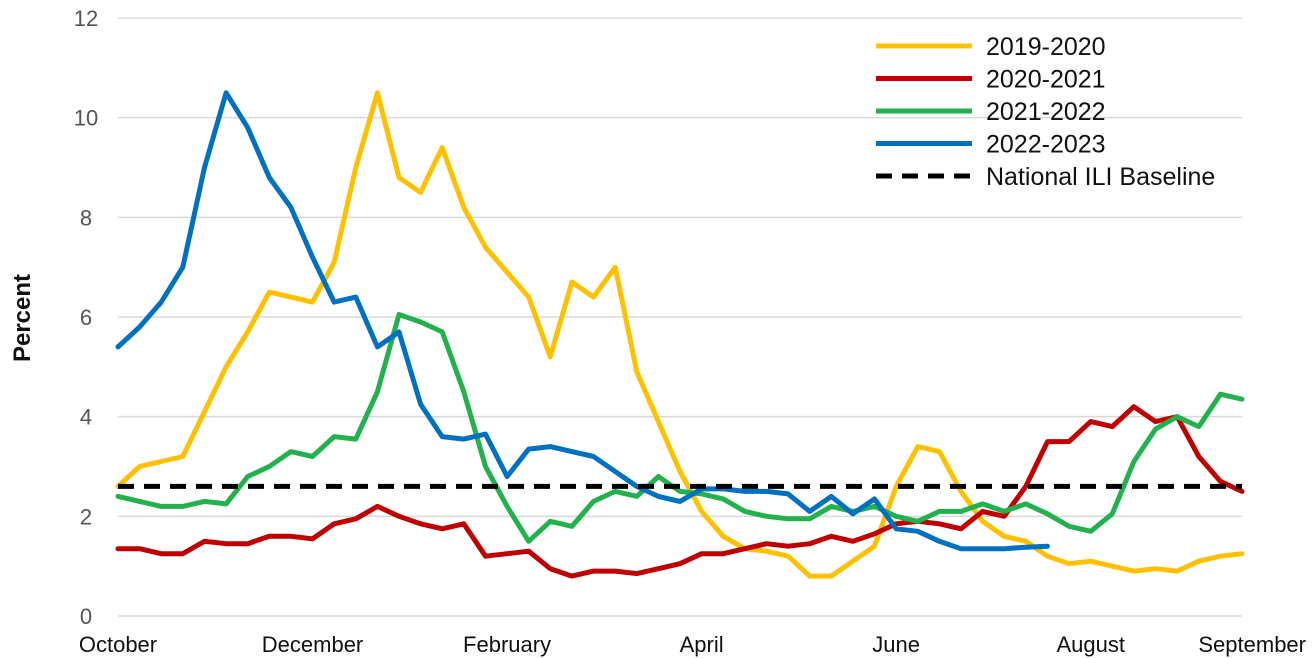  What do you see at coordinates (1046, 80) in the screenshot?
I see `legend-label: 2020-2021` at bounding box center [1046, 80].